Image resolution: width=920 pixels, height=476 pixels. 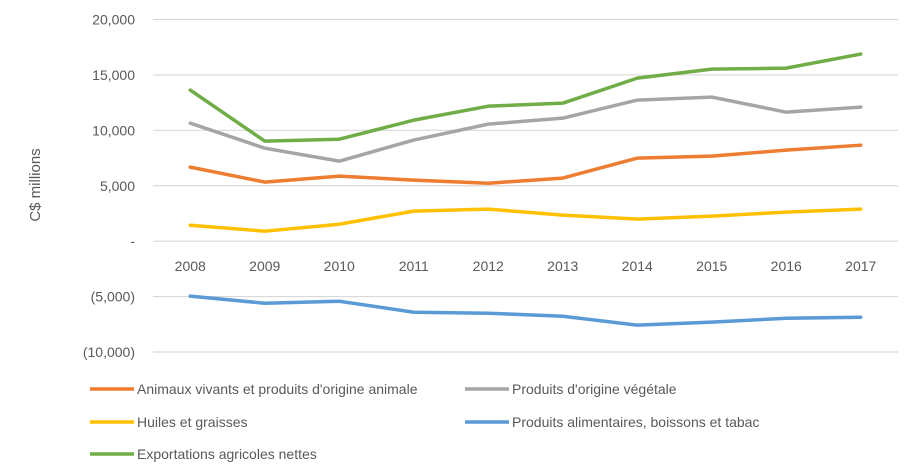 What do you see at coordinates (414, 266) in the screenshot?
I see `x-tick-label: 2011` at bounding box center [414, 266].